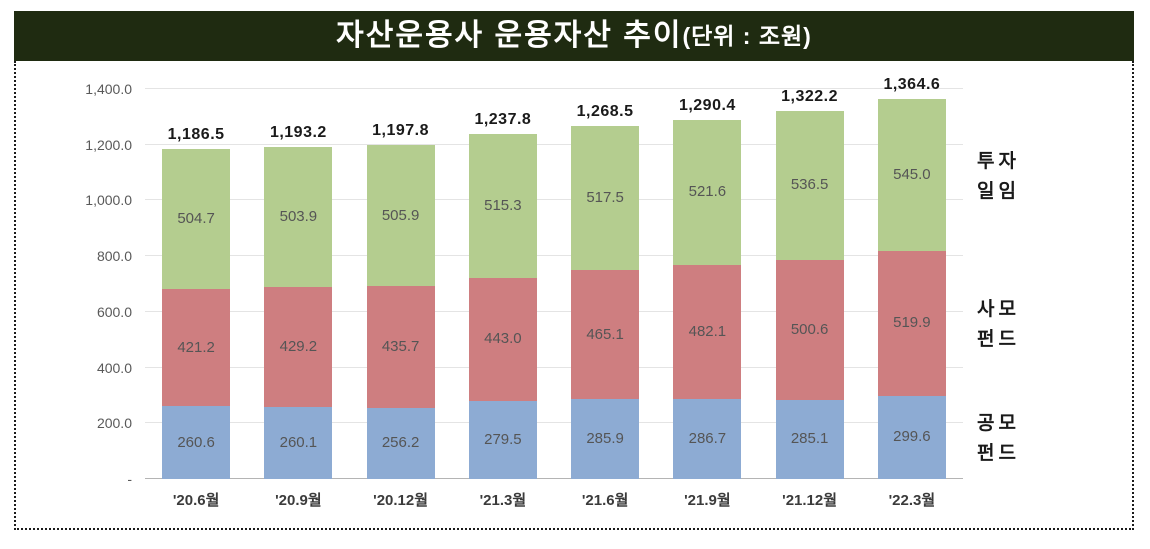 The width and height of the screenshot is (1150, 549). I want to click on segment-value-label: 429.2, so click(298, 346).